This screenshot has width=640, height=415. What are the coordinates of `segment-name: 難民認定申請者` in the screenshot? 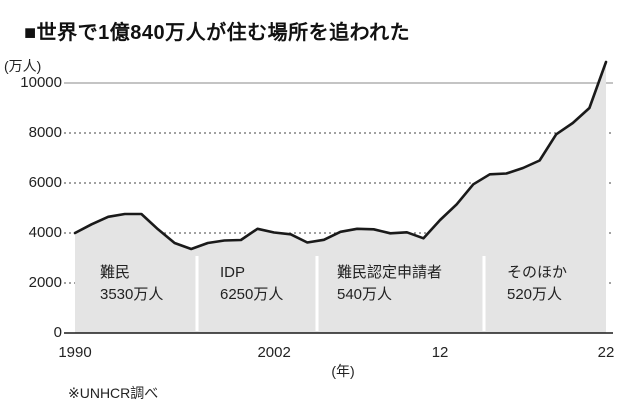 It's located at (390, 272).